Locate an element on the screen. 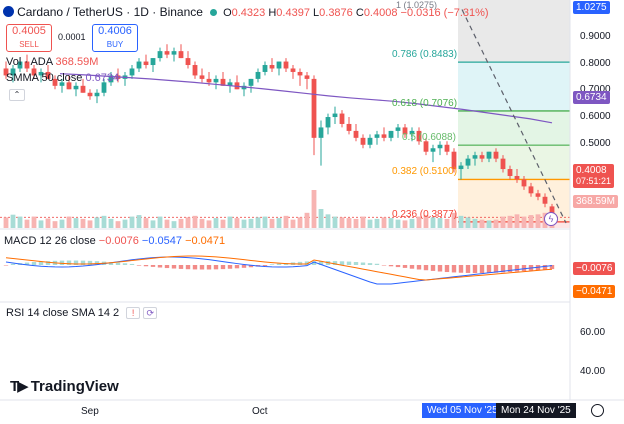 This screenshot has width=624, height=424. tradingview-logo-icon: T▶ is located at coordinates (19, 386).